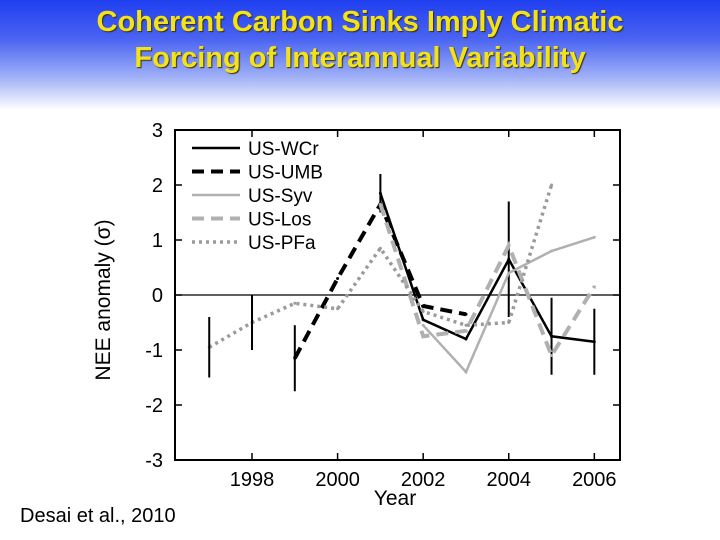 The height and width of the screenshot is (540, 720). What do you see at coordinates (157, 186) in the screenshot?
I see `y-tick-label: 2` at bounding box center [157, 186].